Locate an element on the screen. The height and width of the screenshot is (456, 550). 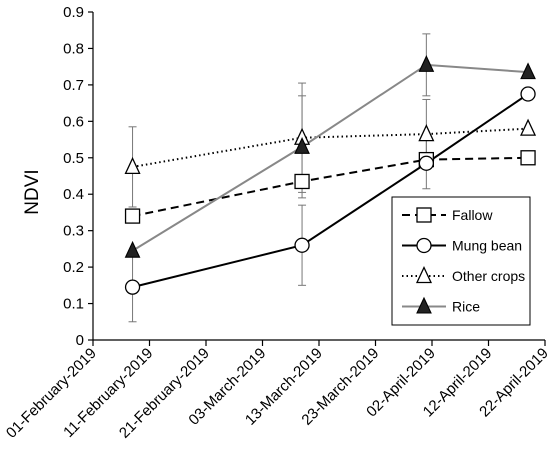
legend: Fallow Mung bean Other crops Rice is located at coordinates (461, 261).